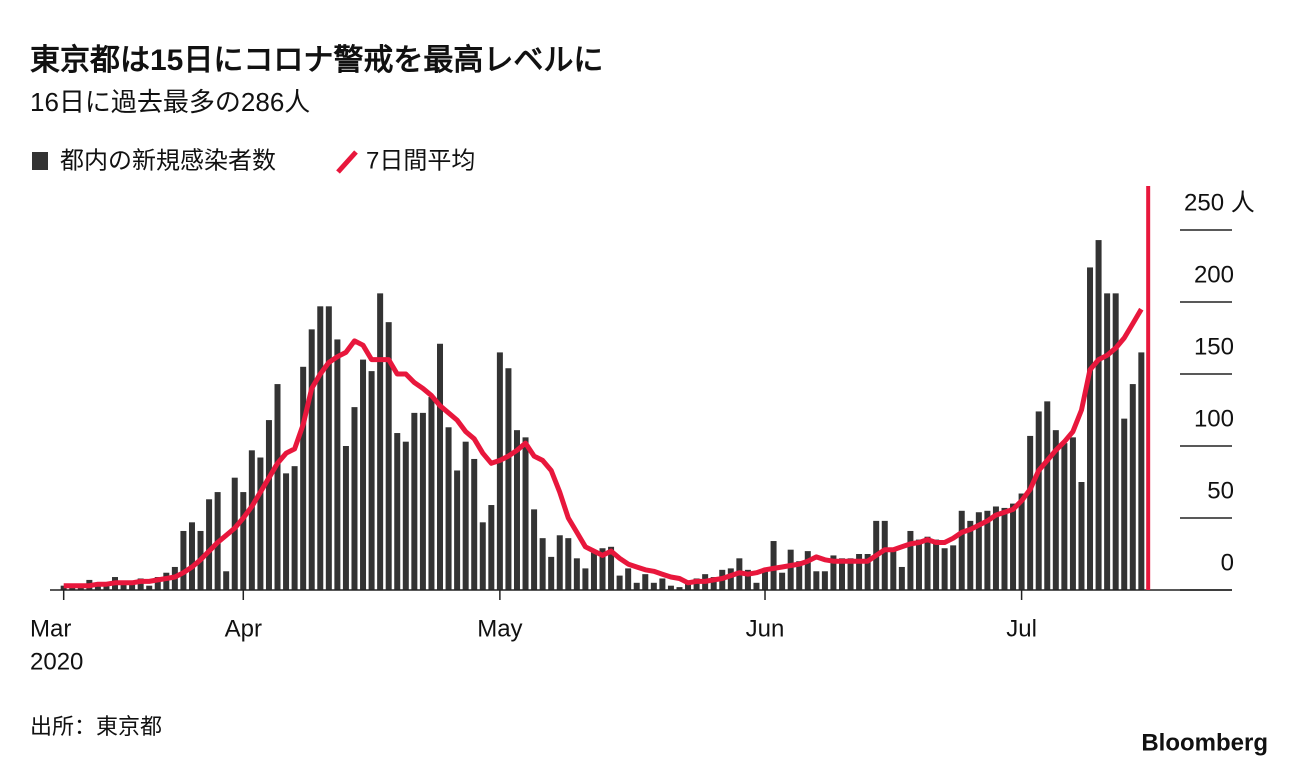 The height and width of the screenshot is (770, 1296). What do you see at coordinates (1204, 742) in the screenshot?
I see `brand-logo: Bloomberg` at bounding box center [1204, 742].